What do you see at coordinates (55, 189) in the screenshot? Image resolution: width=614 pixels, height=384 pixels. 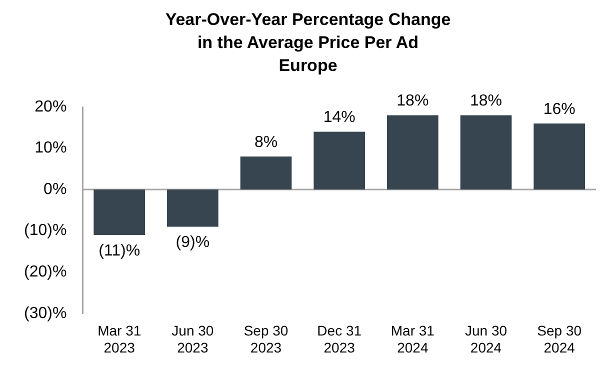 I see `y-tick-label: 0%` at bounding box center [55, 189].